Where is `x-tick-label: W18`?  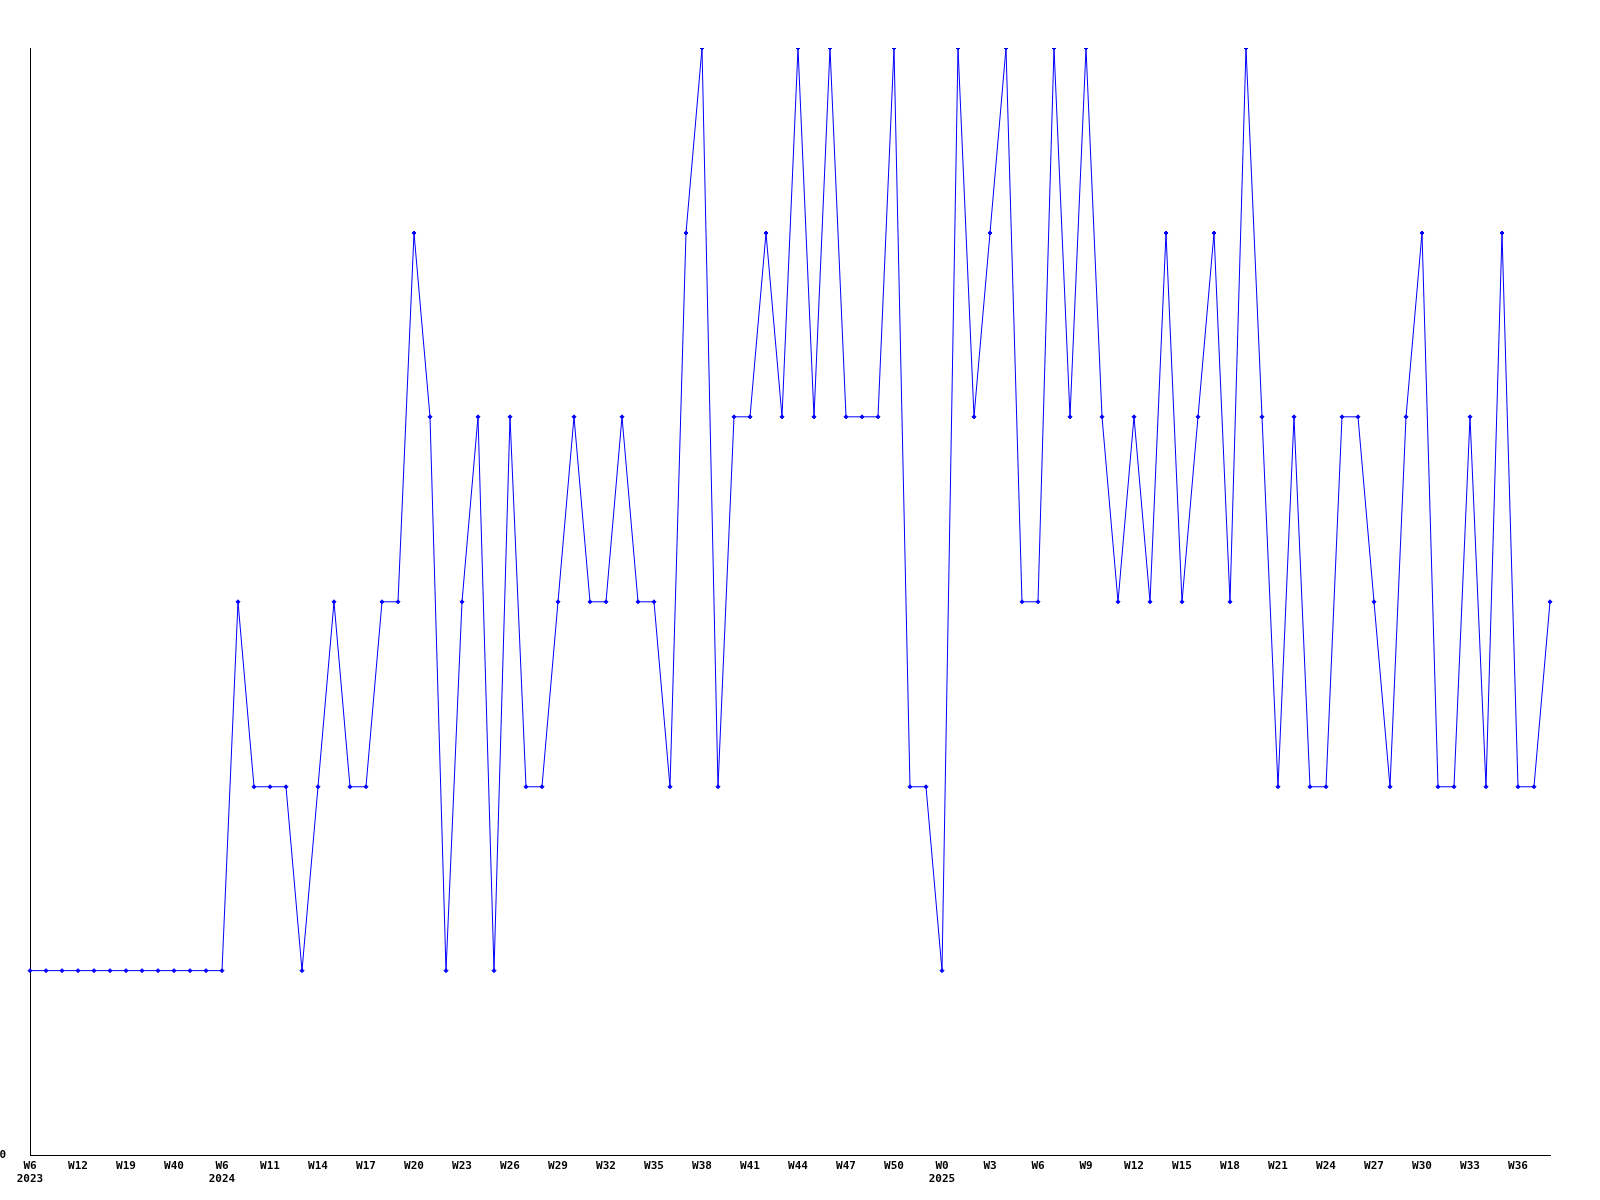 x-tick-label: W18 is located at coordinates (1230, 1166).